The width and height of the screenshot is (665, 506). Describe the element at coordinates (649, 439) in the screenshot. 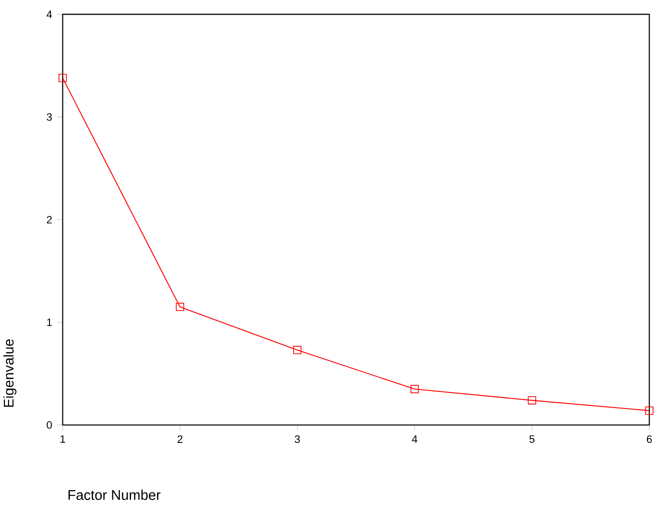

I see `x-tick-label: 6` at that location.